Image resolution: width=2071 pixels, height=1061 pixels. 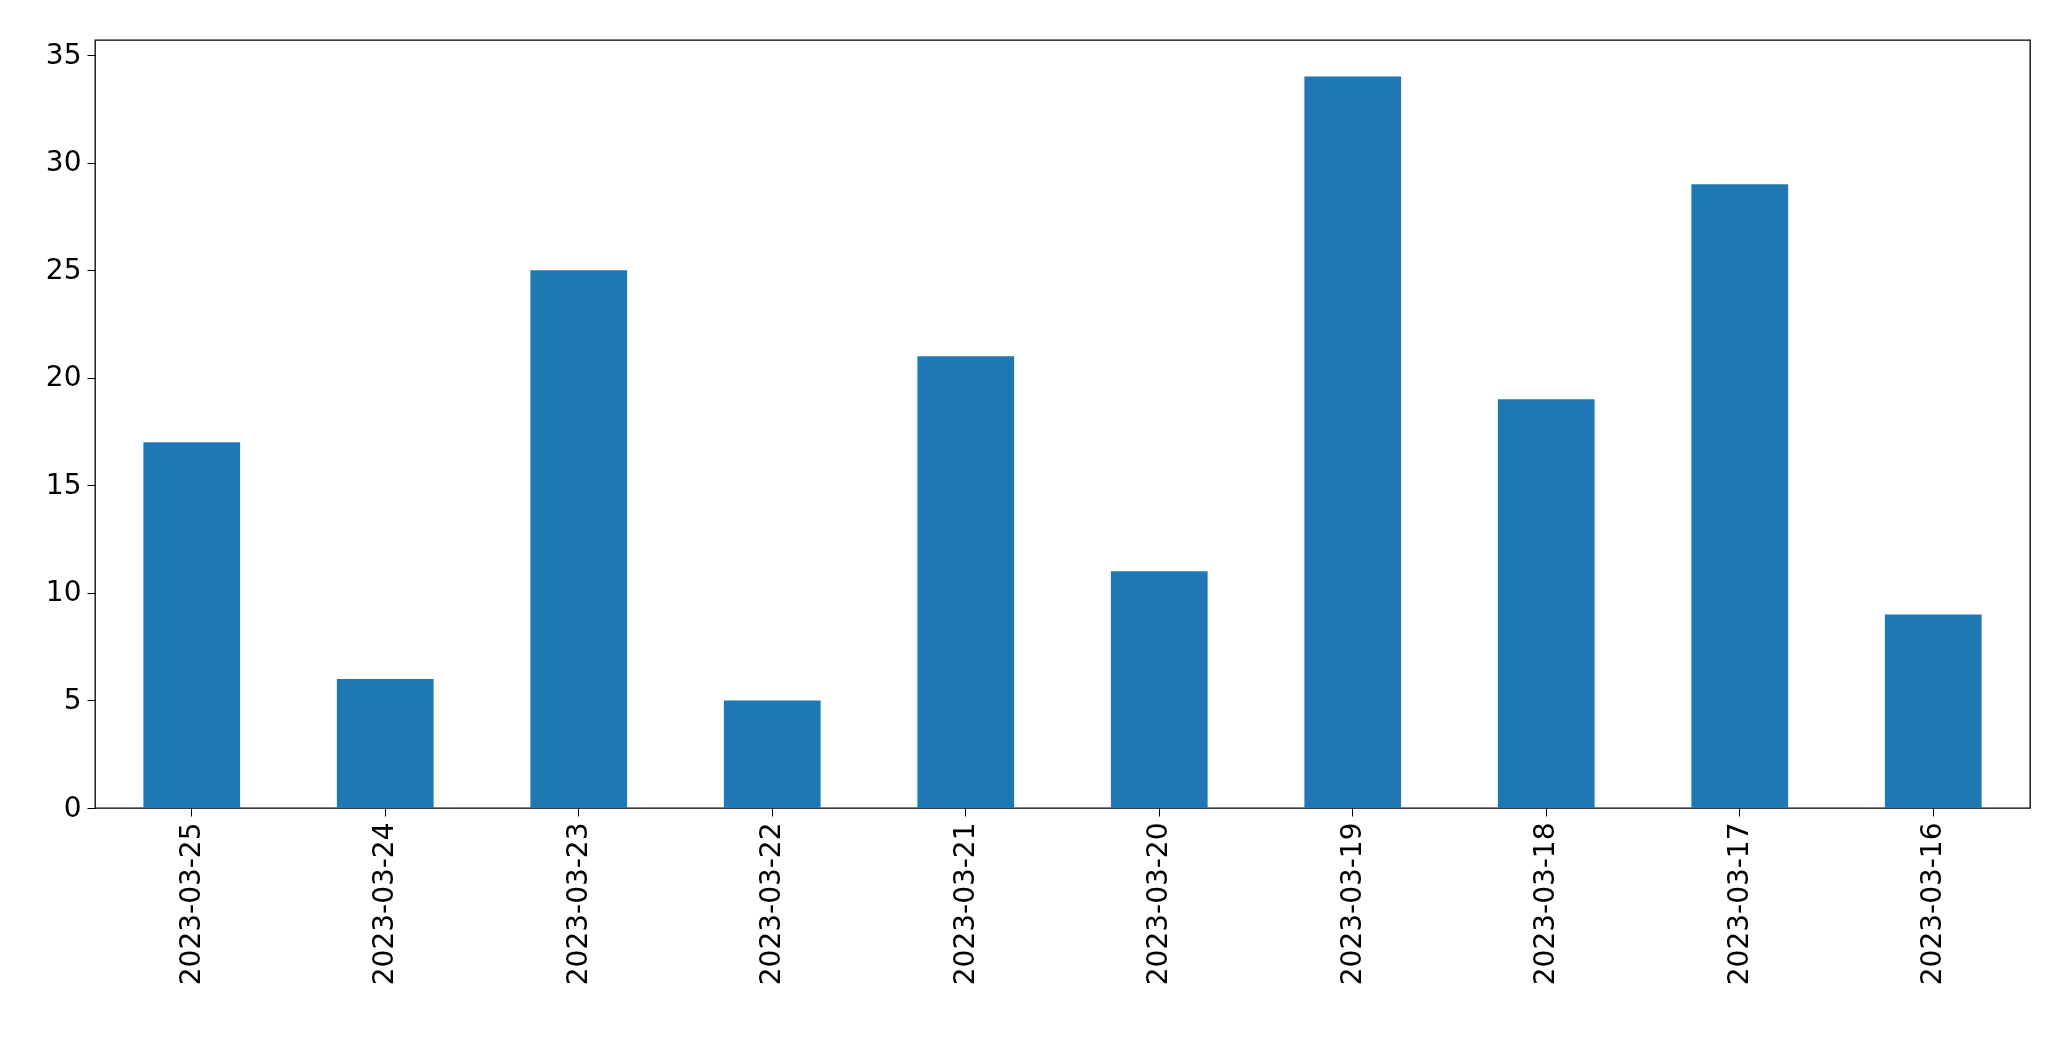 I want to click on x-tick-label: 2023-03-17, so click(x=1738, y=904).